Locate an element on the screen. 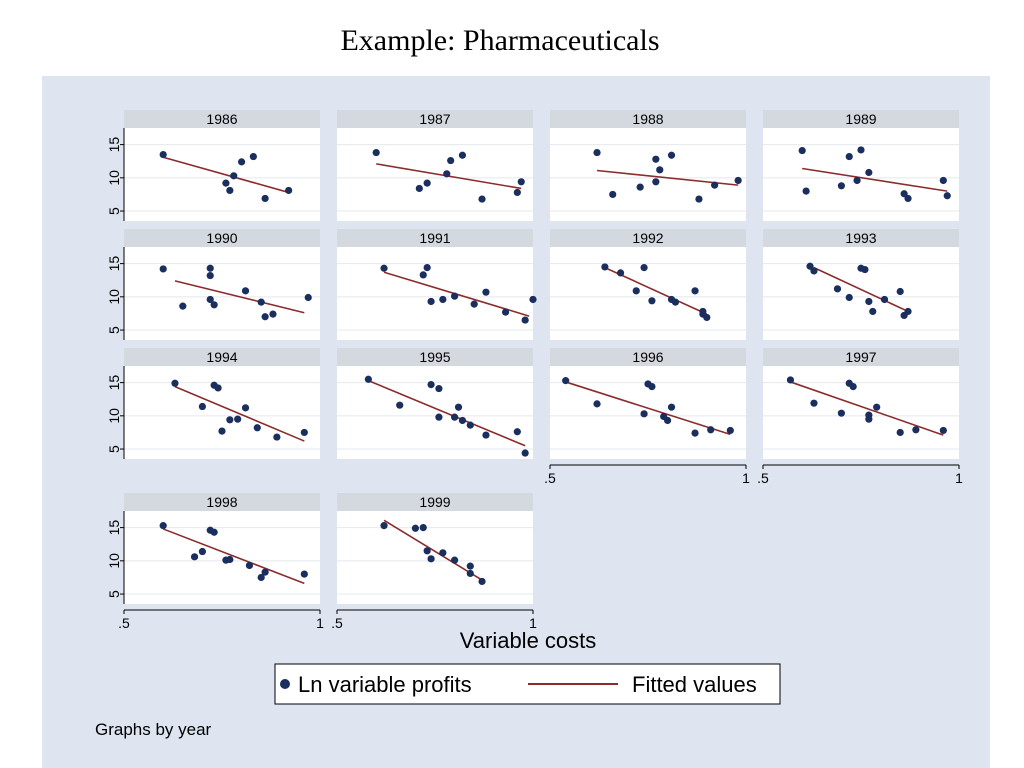  legend-dot-marker is located at coordinates (285, 684).